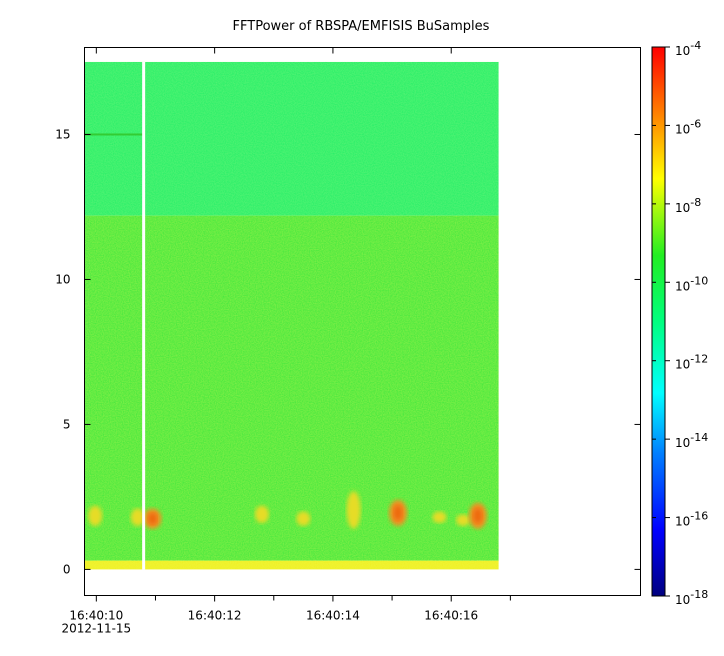 The image size is (724, 656). What do you see at coordinates (96, 629) in the screenshot?
I see `x-date-label: 2012-11-15` at bounding box center [96, 629].